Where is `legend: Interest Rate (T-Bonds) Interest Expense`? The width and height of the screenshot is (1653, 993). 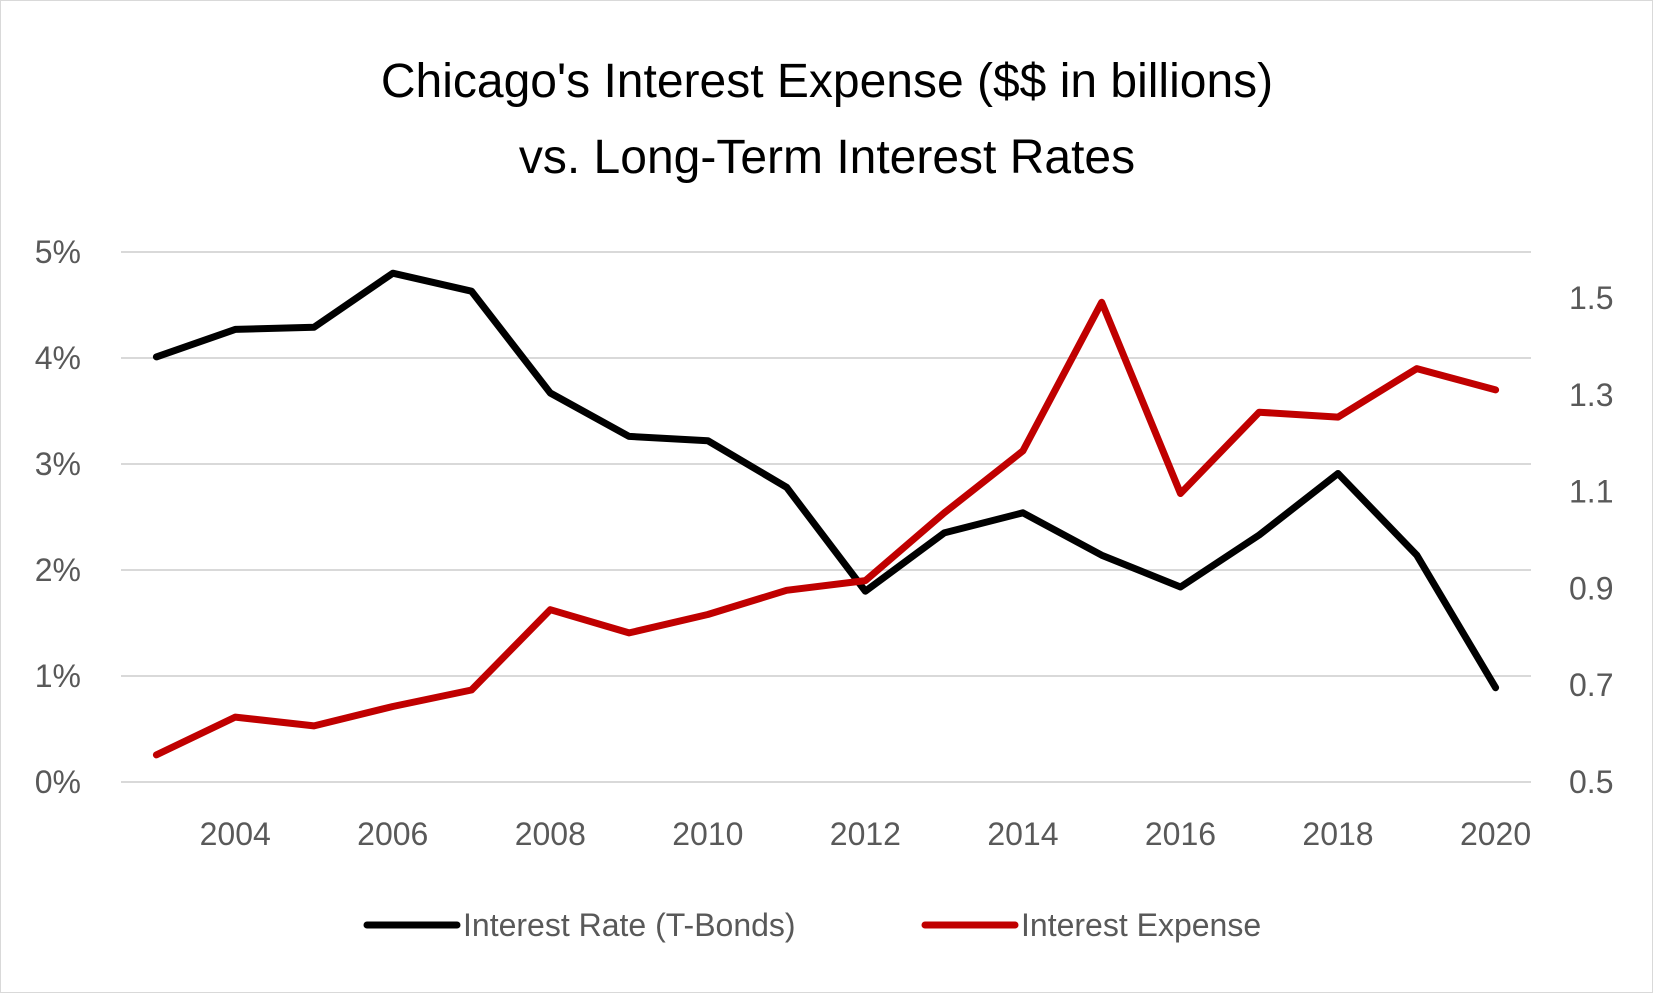
legend: Interest Rate (T-Bonds) Interest Expense is located at coordinates (812, 925).